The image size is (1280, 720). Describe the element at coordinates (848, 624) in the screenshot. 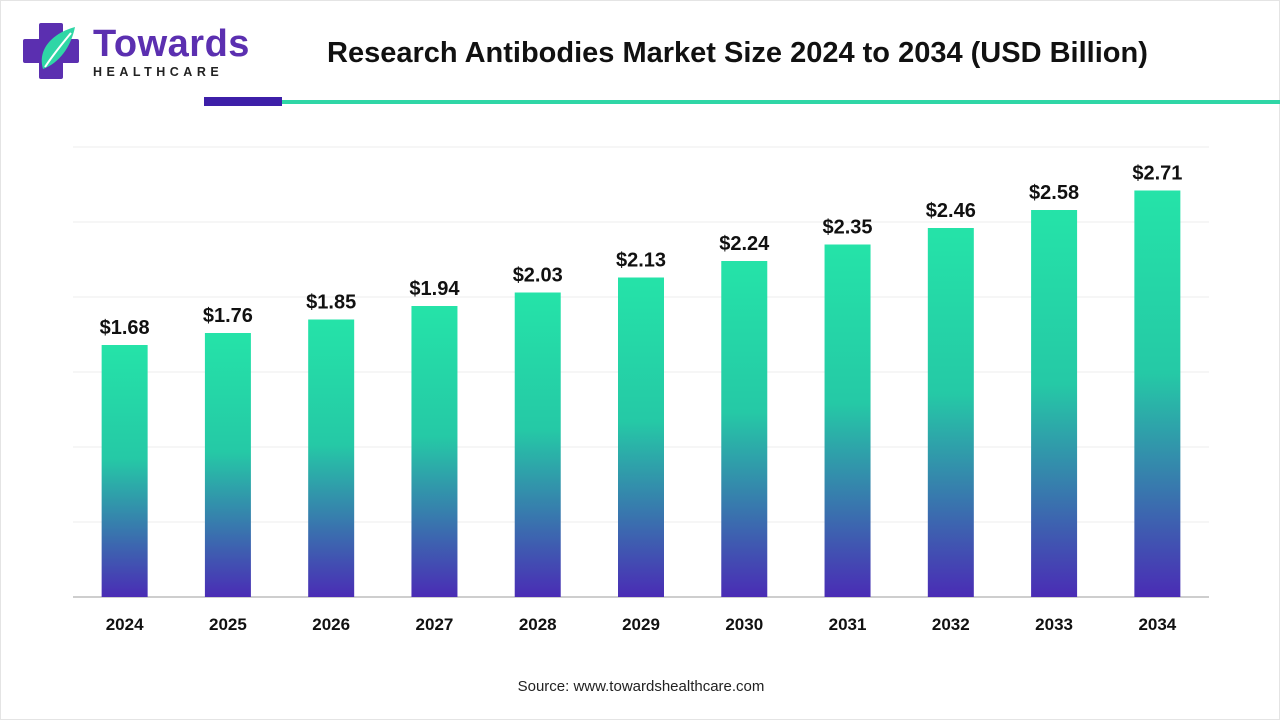

I see `x-tick-2031: 2031` at that location.